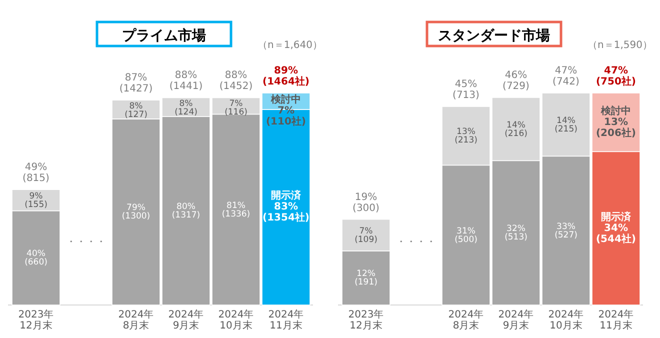  Describe the element at coordinates (236, 81) in the screenshot. I see `total-label: 88% (1452)` at that location.